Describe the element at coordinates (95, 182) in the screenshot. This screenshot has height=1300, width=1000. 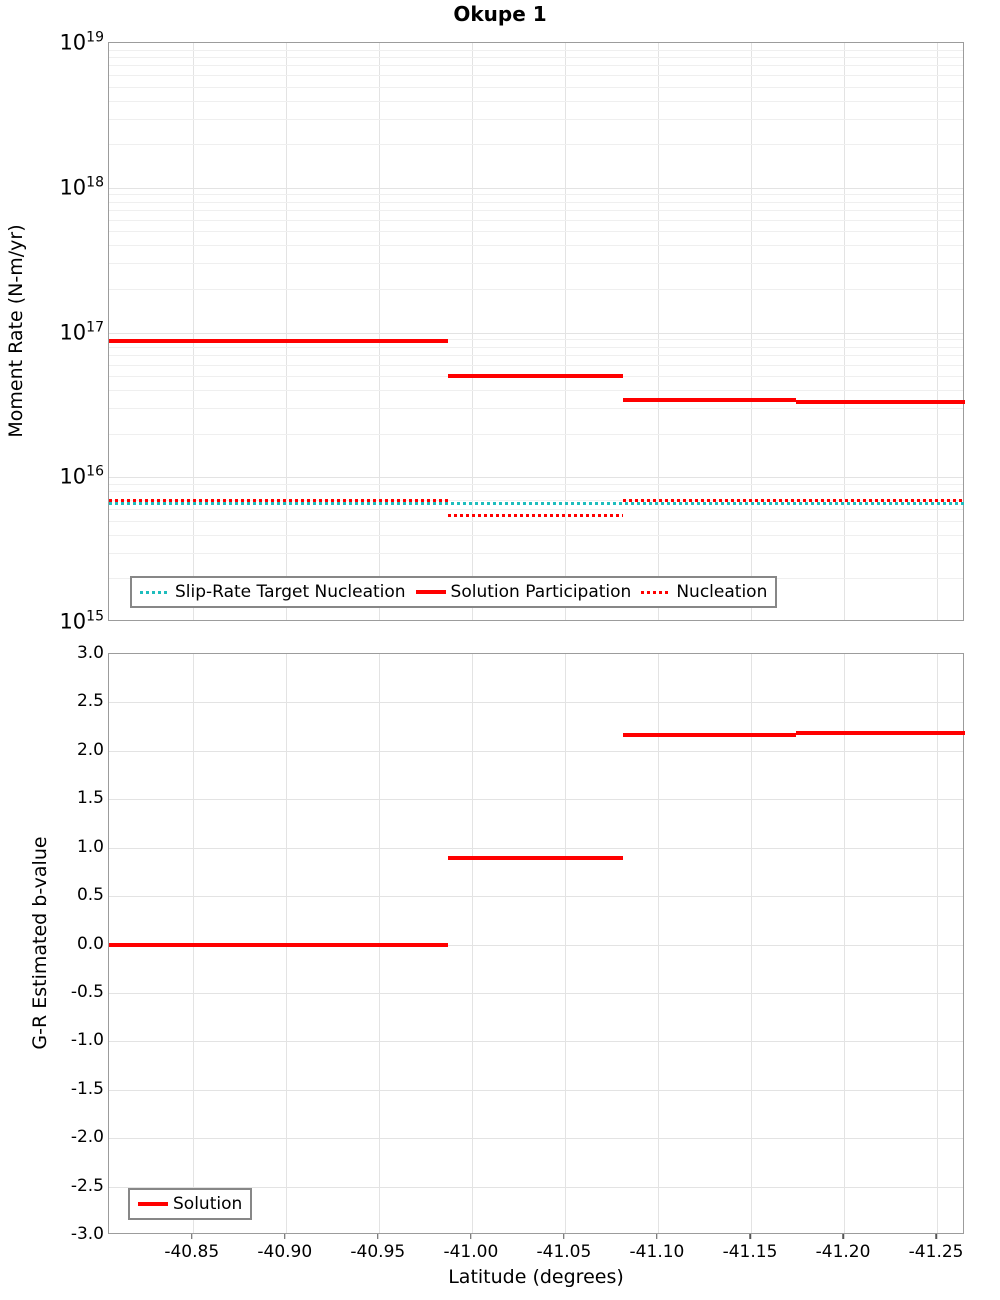
I see `y-tick-exponent: 18` at that location.